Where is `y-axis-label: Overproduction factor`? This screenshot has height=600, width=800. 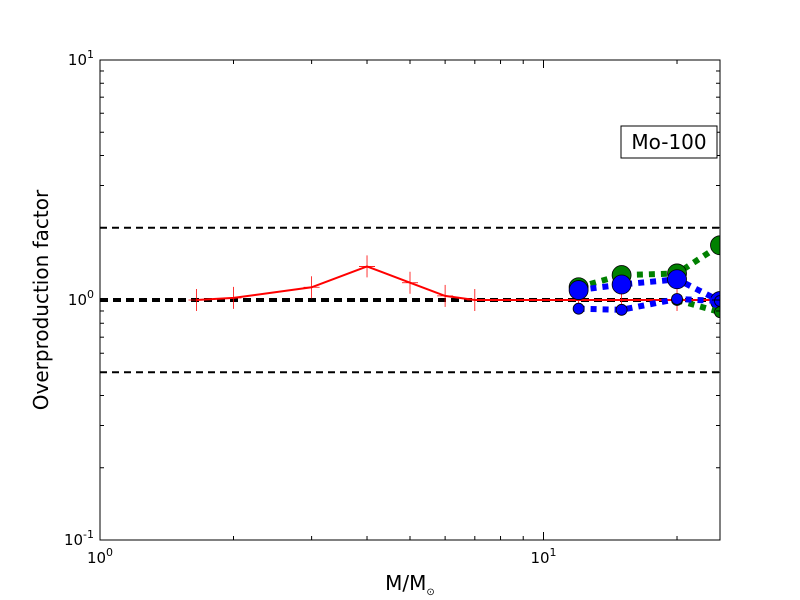
y-axis-label: Overproduction factor is located at coordinates (41, 299).